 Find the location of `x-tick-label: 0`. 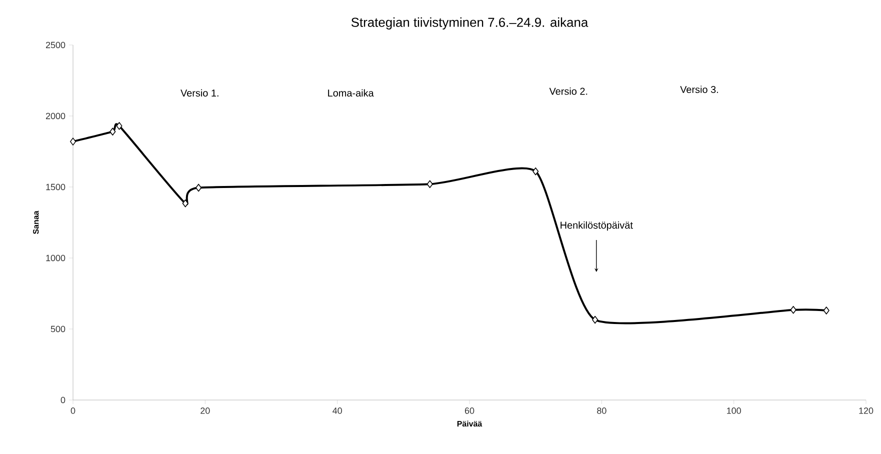

x-tick-label: 0 is located at coordinates (73, 411).